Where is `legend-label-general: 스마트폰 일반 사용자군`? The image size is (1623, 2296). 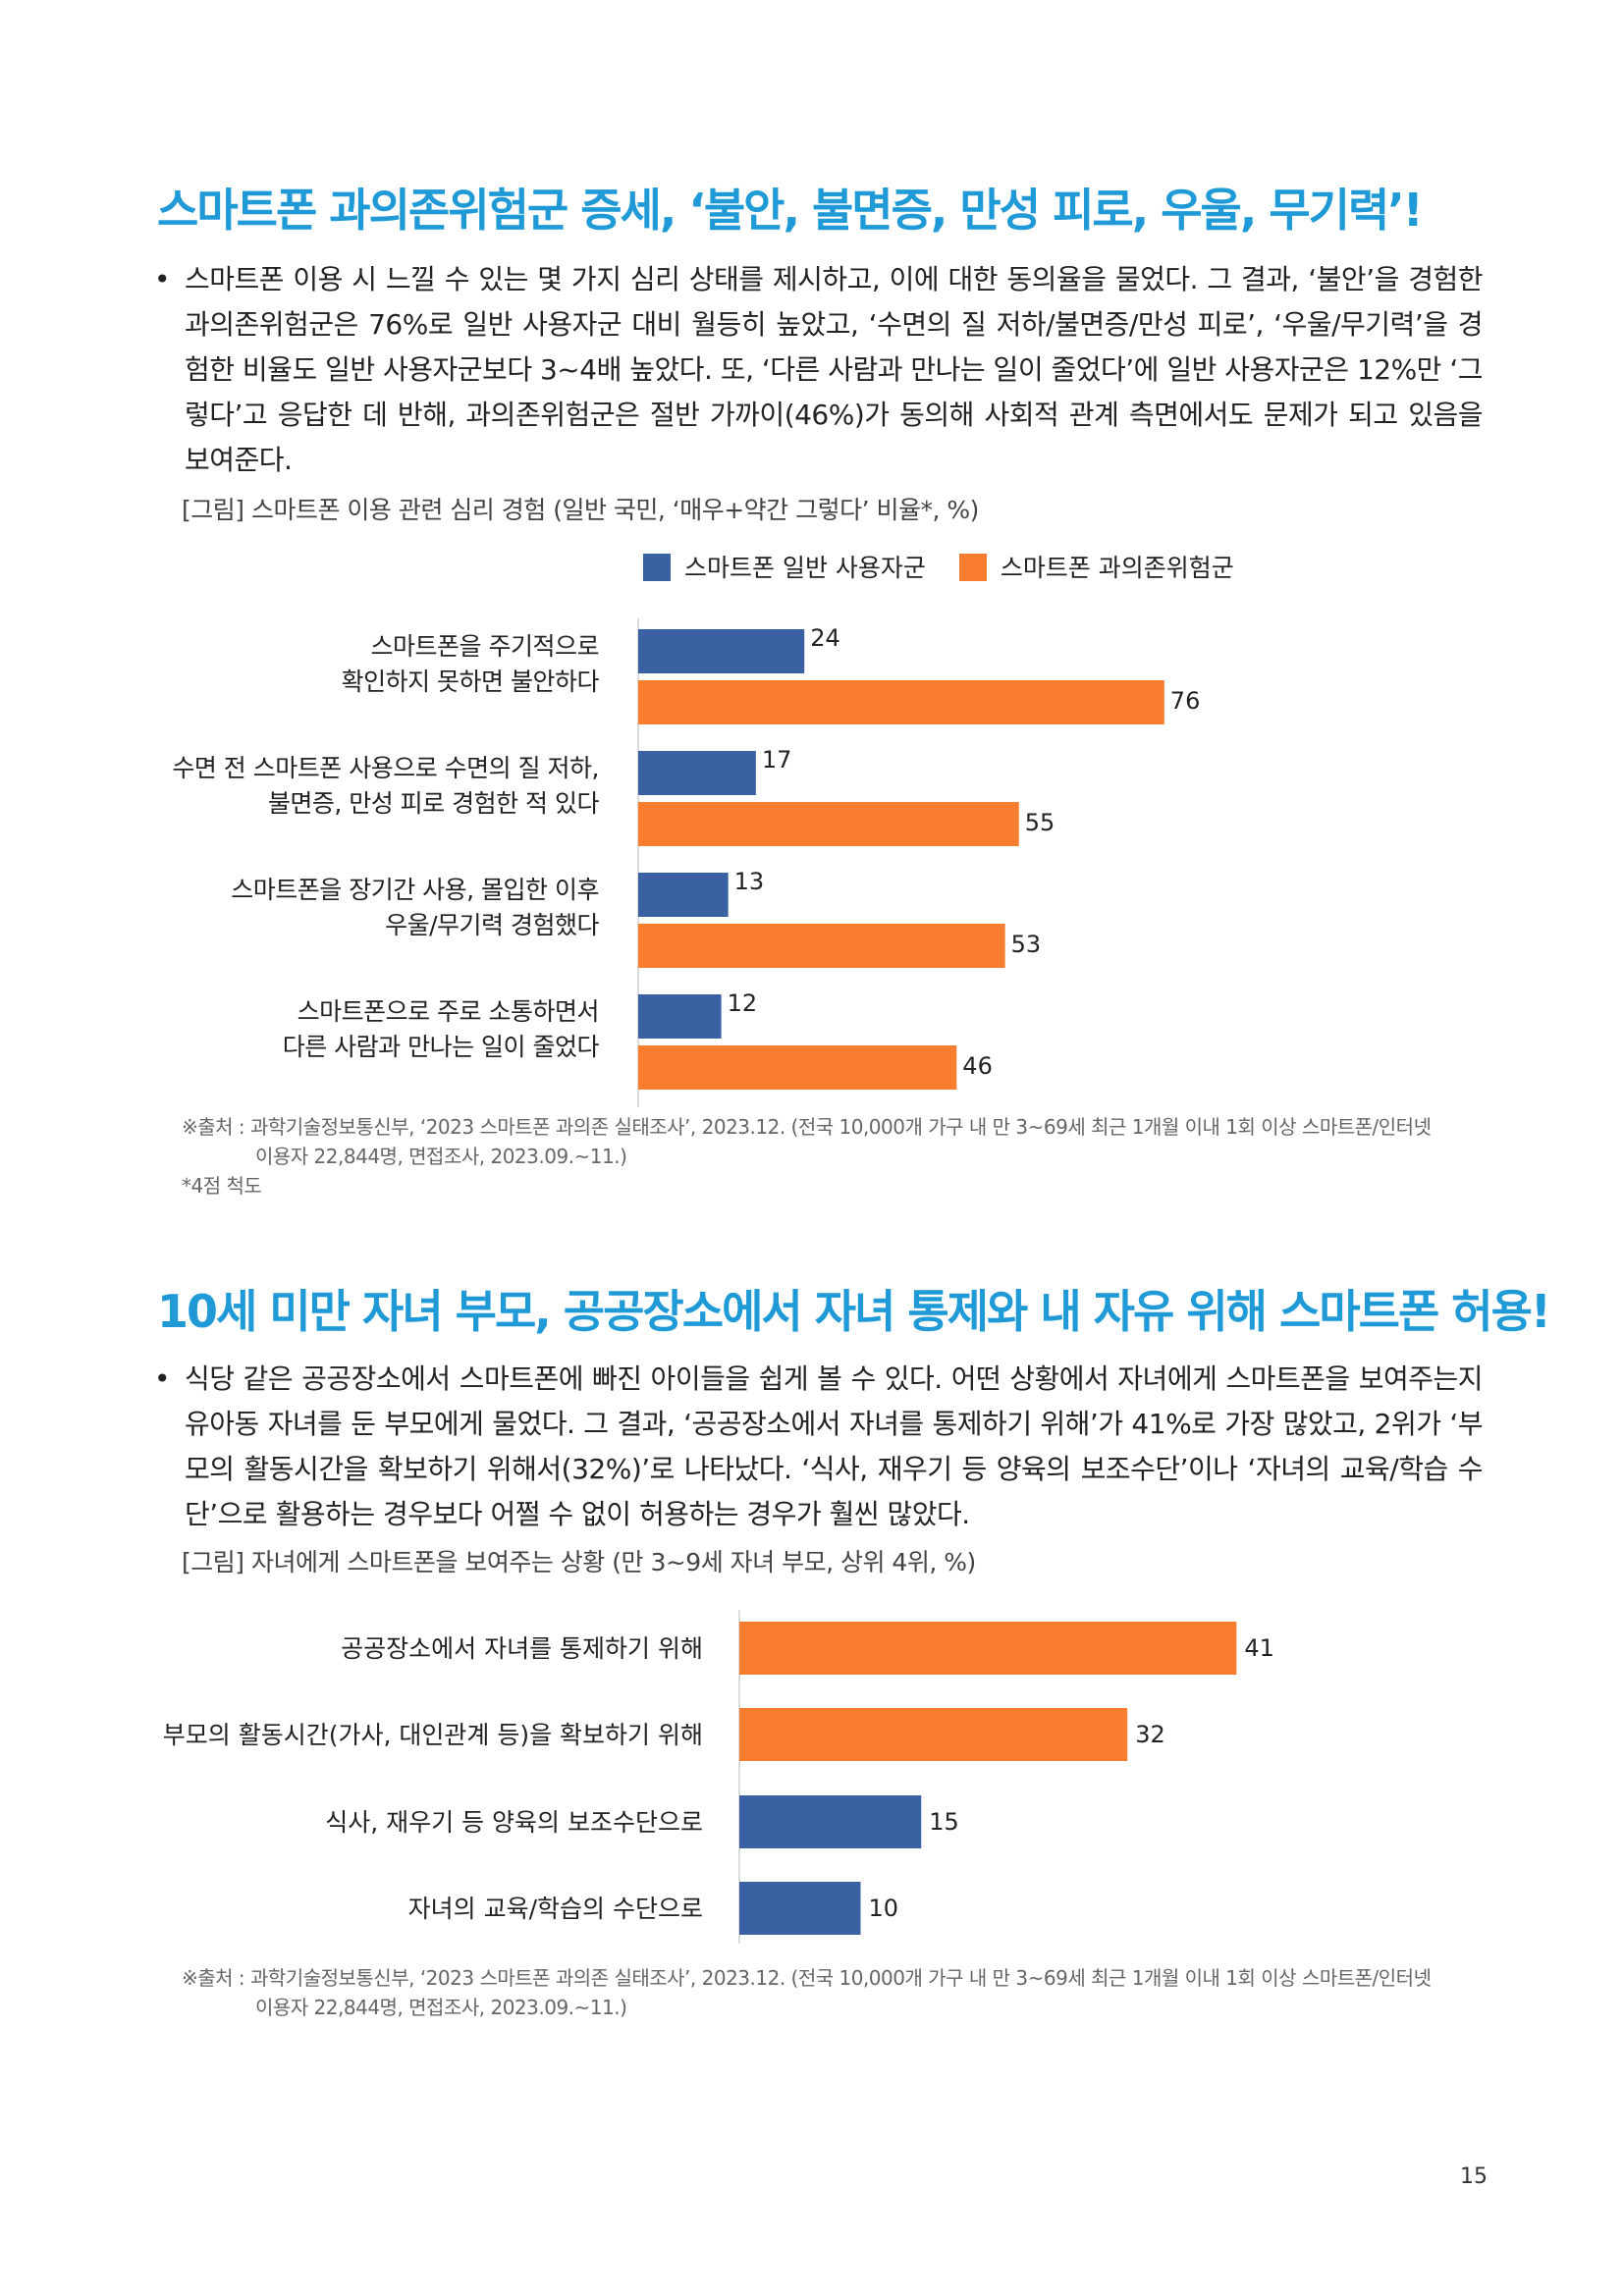
legend-label-general: 스마트폰 일반 사용자군 is located at coordinates (805, 568).